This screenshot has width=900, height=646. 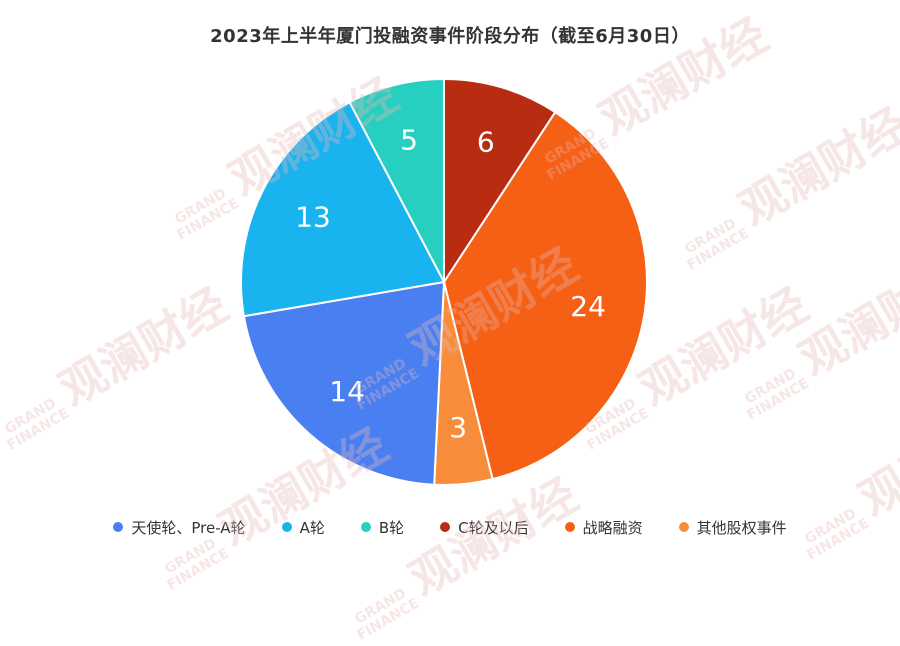 What do you see at coordinates (458, 427) in the screenshot?
I see `data-label-other-equity: 3` at bounding box center [458, 427].